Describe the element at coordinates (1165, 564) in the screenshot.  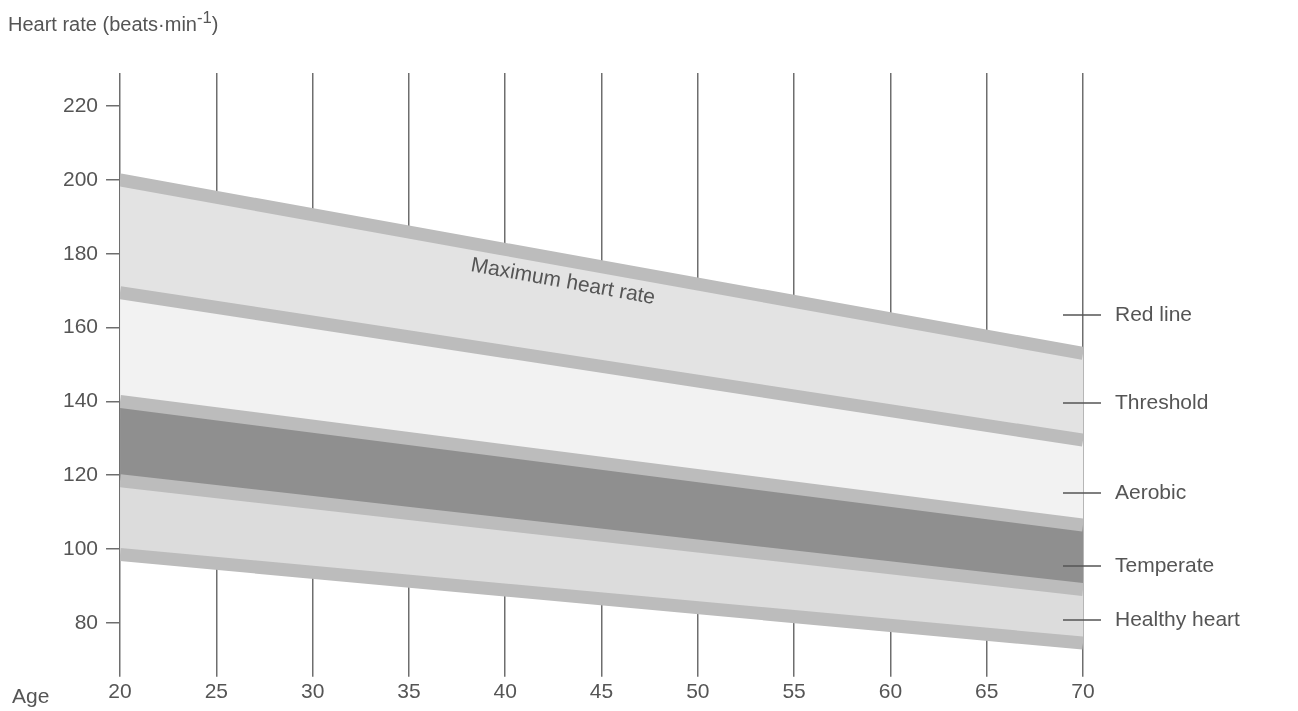
I see `text: Temperate` at that location.